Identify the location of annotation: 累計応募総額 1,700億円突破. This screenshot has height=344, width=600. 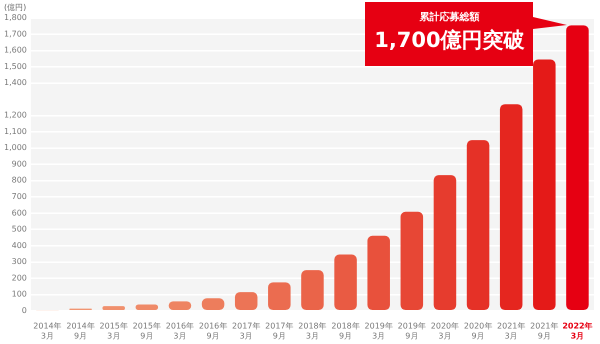
(449, 32).